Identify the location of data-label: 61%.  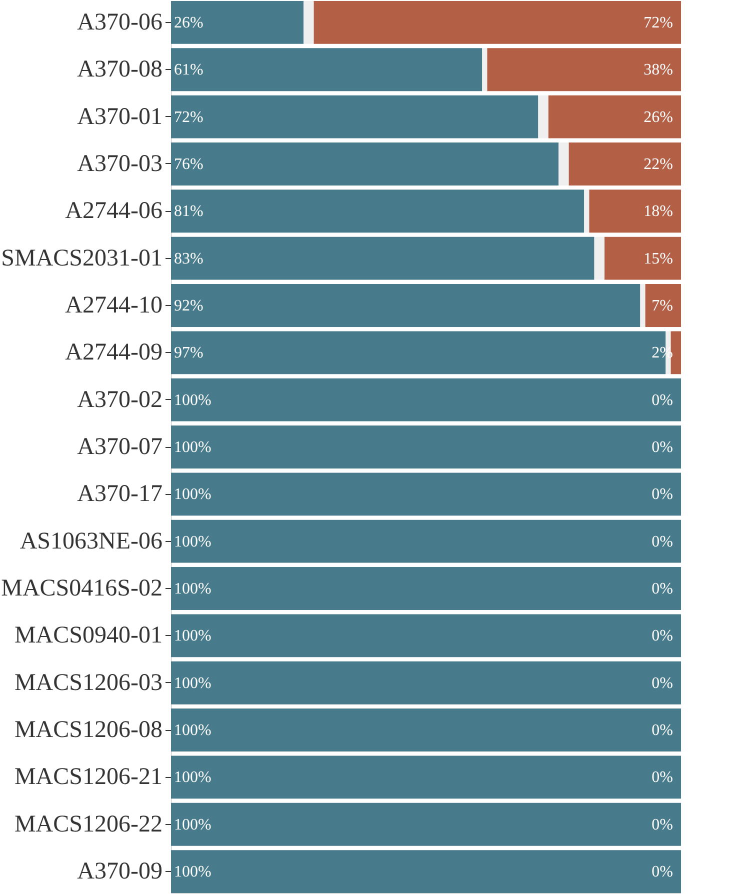
(189, 70).